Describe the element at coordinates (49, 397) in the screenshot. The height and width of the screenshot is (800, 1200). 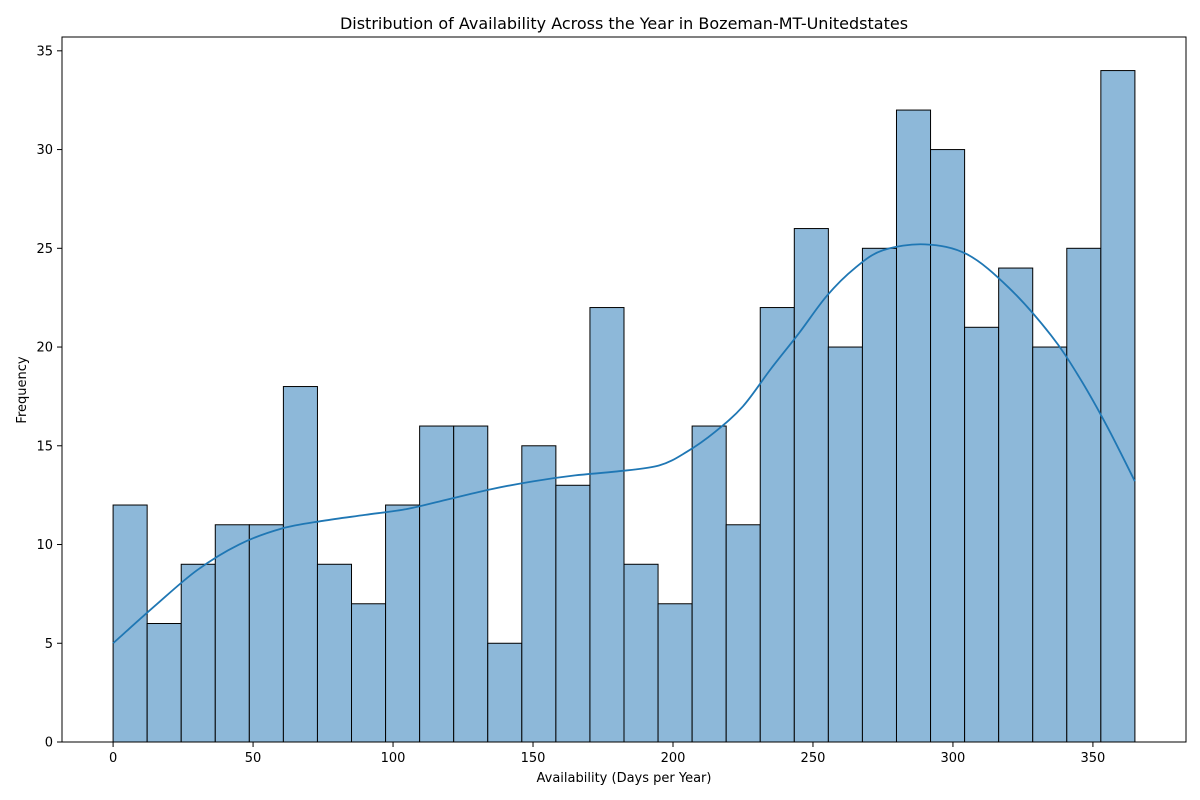
I see `y-axis: 0 5 10 15 20 25 30 35` at that location.